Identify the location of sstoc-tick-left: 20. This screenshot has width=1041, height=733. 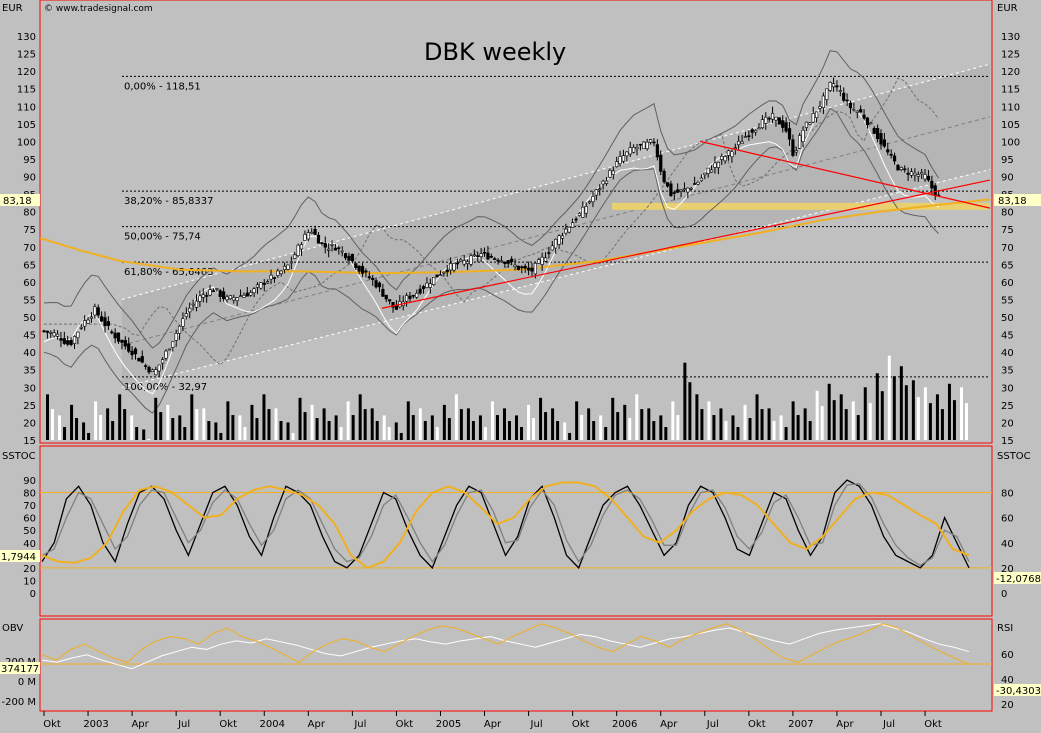
(29, 569).